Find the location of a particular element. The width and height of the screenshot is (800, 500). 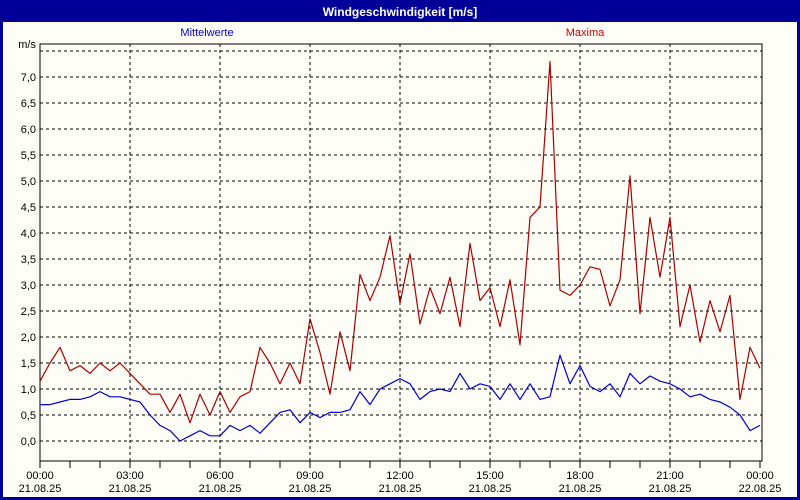

x-tick-label-time: 18:00 is located at coordinates (580, 476).